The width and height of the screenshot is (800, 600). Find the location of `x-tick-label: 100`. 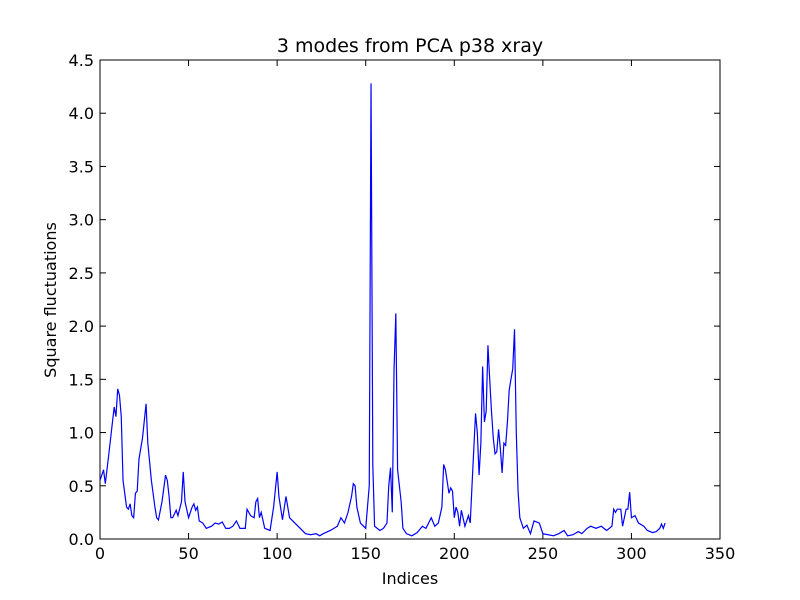

x-tick-label: 100 is located at coordinates (277, 553).